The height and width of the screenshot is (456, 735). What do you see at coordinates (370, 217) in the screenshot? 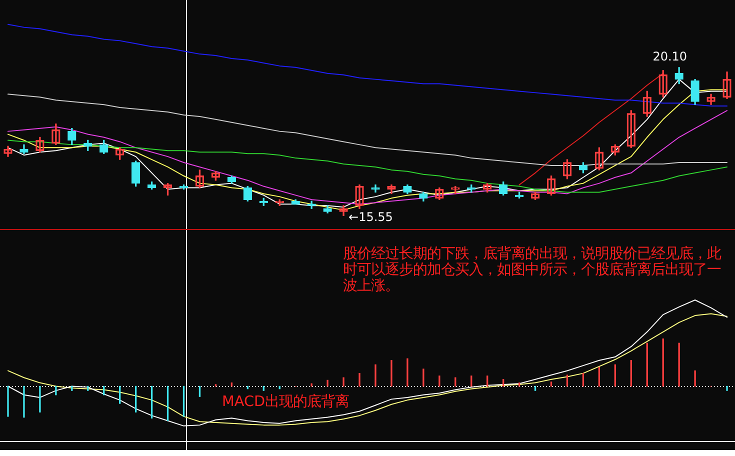
I see `annotation: ←15.55` at bounding box center [370, 217].